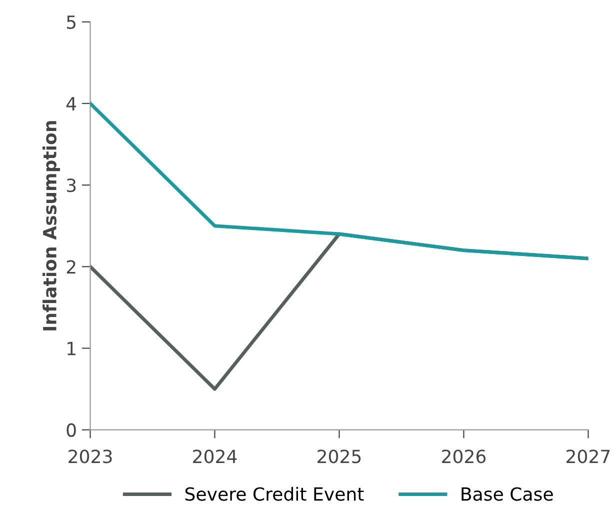 The width and height of the screenshot is (614, 521). Describe the element at coordinates (72, 349) in the screenshot. I see `y-tick-label: 1` at that location.